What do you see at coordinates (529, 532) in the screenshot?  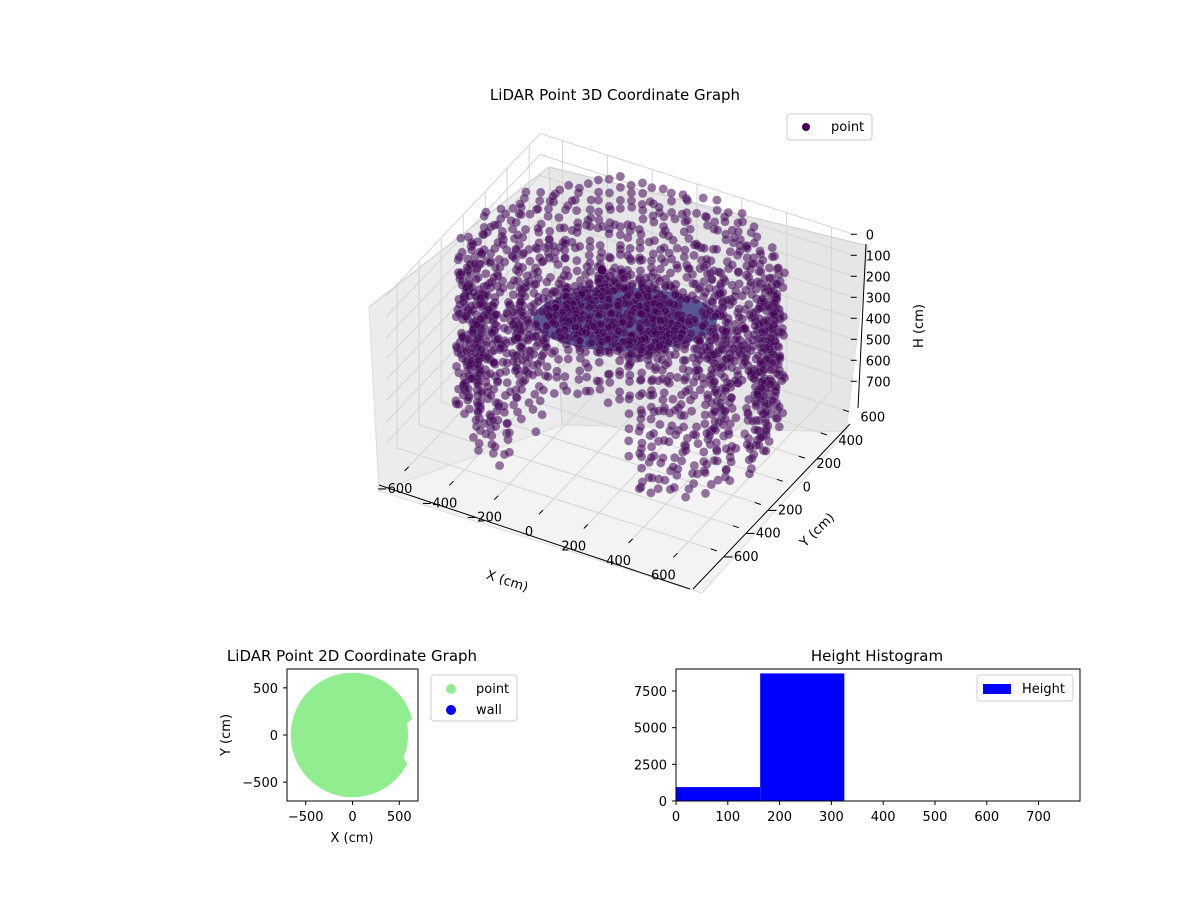 I see `x-tick-label: 0` at bounding box center [529, 532].